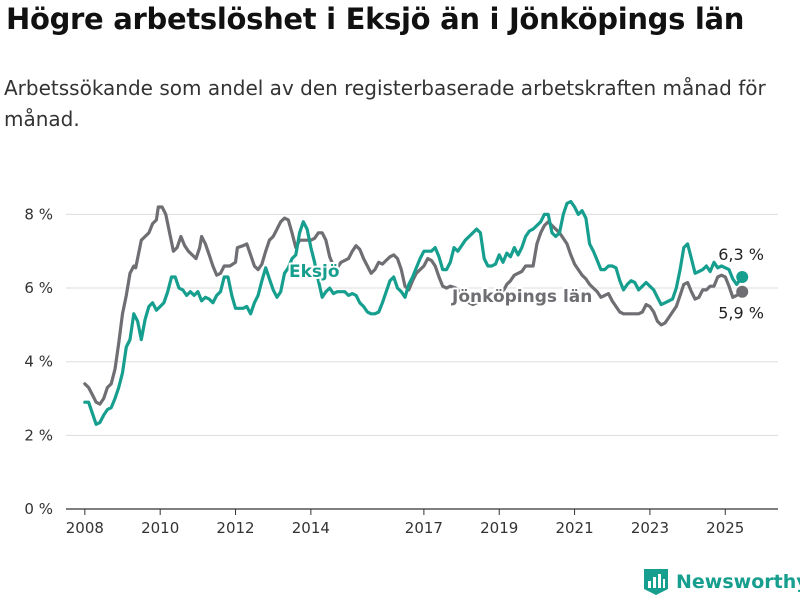  What do you see at coordinates (725, 528) in the screenshot?
I see `x-tick-label: 2025` at bounding box center [725, 528].